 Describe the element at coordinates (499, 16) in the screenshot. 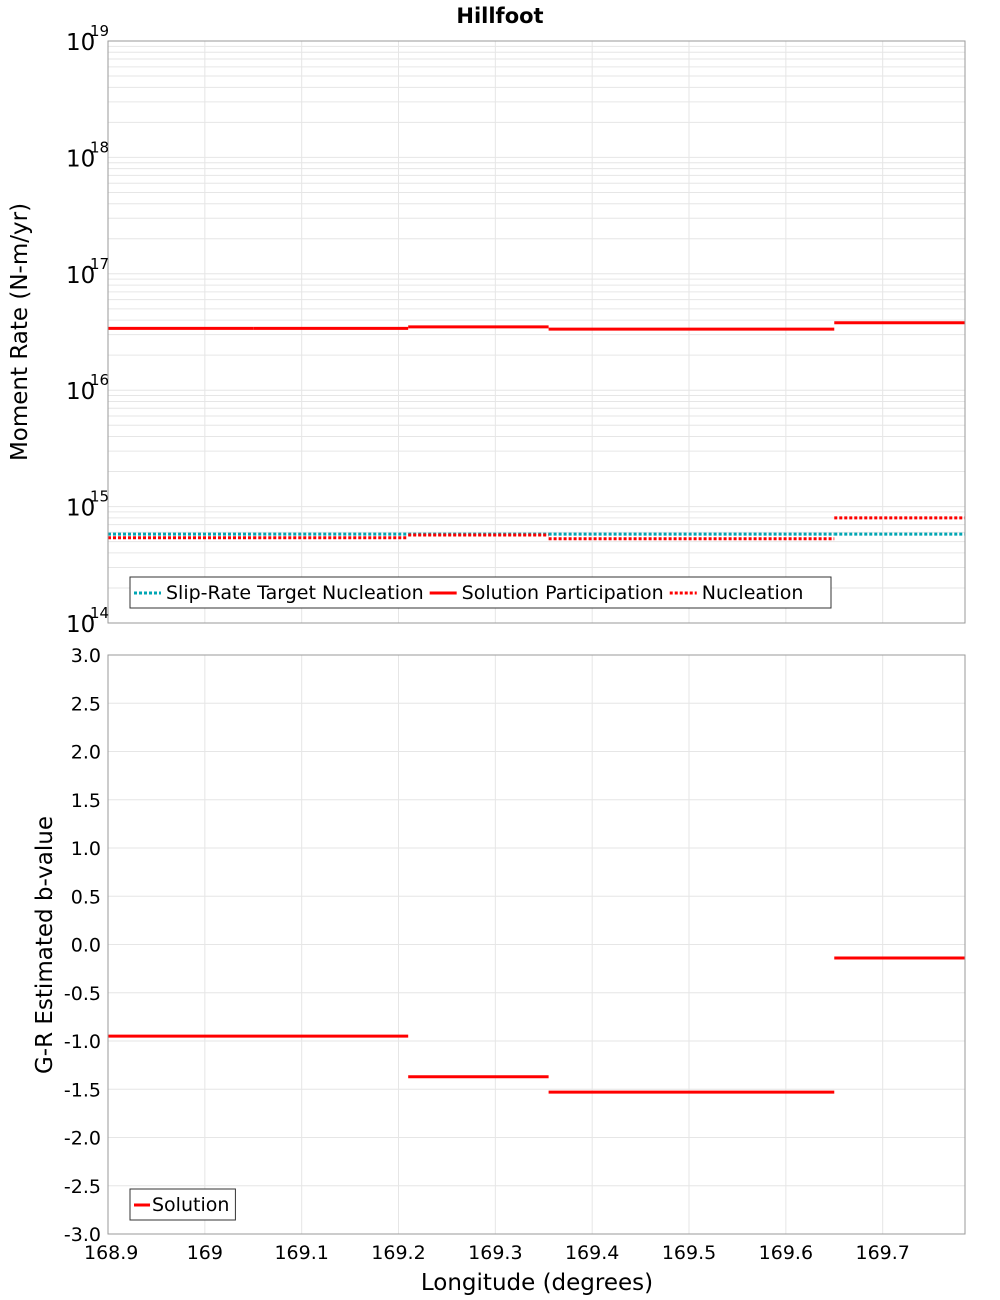

I see `chart-title: Hillfoot` at that location.